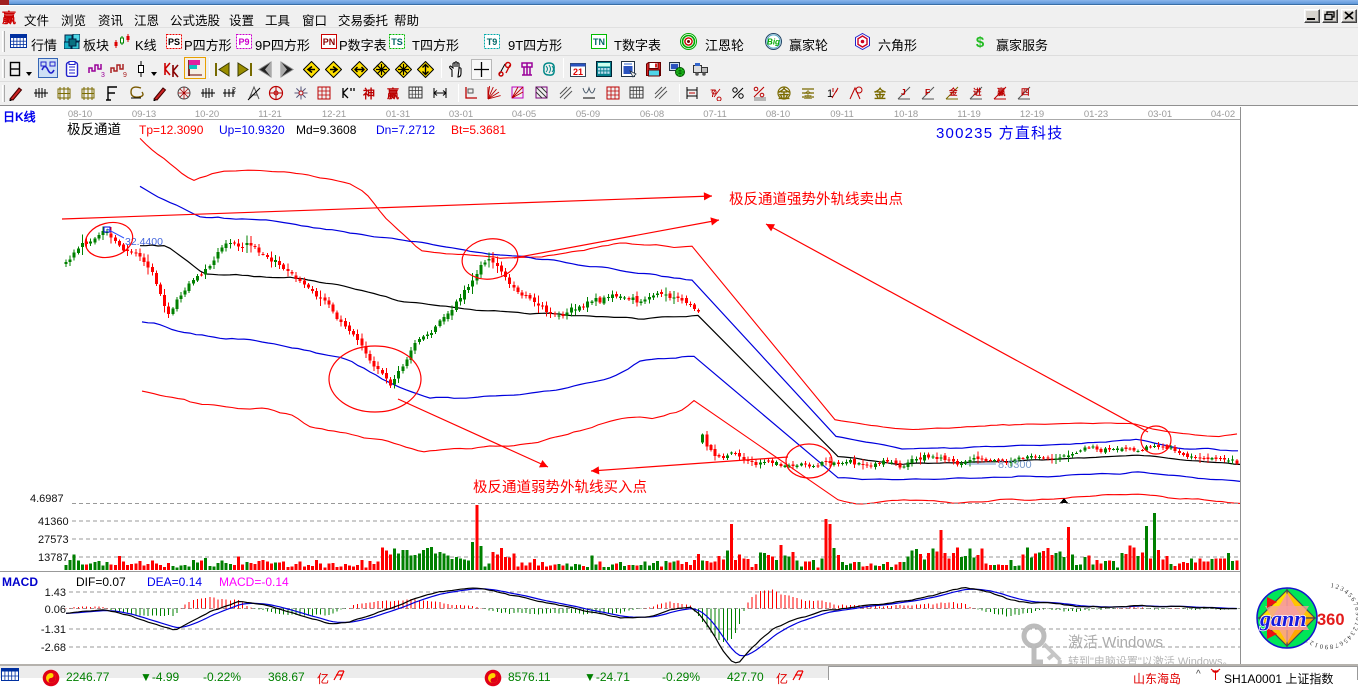  What do you see at coordinates (560, 487) in the screenshot?
I see `svg-text: 极反通道弱势外轨线买入点` at bounding box center [560, 487].